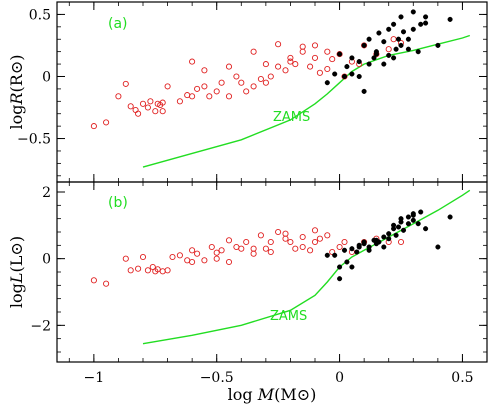 This screenshot has width=491, height=409. I want to click on panel-a-zams-label: ZAMS, so click(291, 117).